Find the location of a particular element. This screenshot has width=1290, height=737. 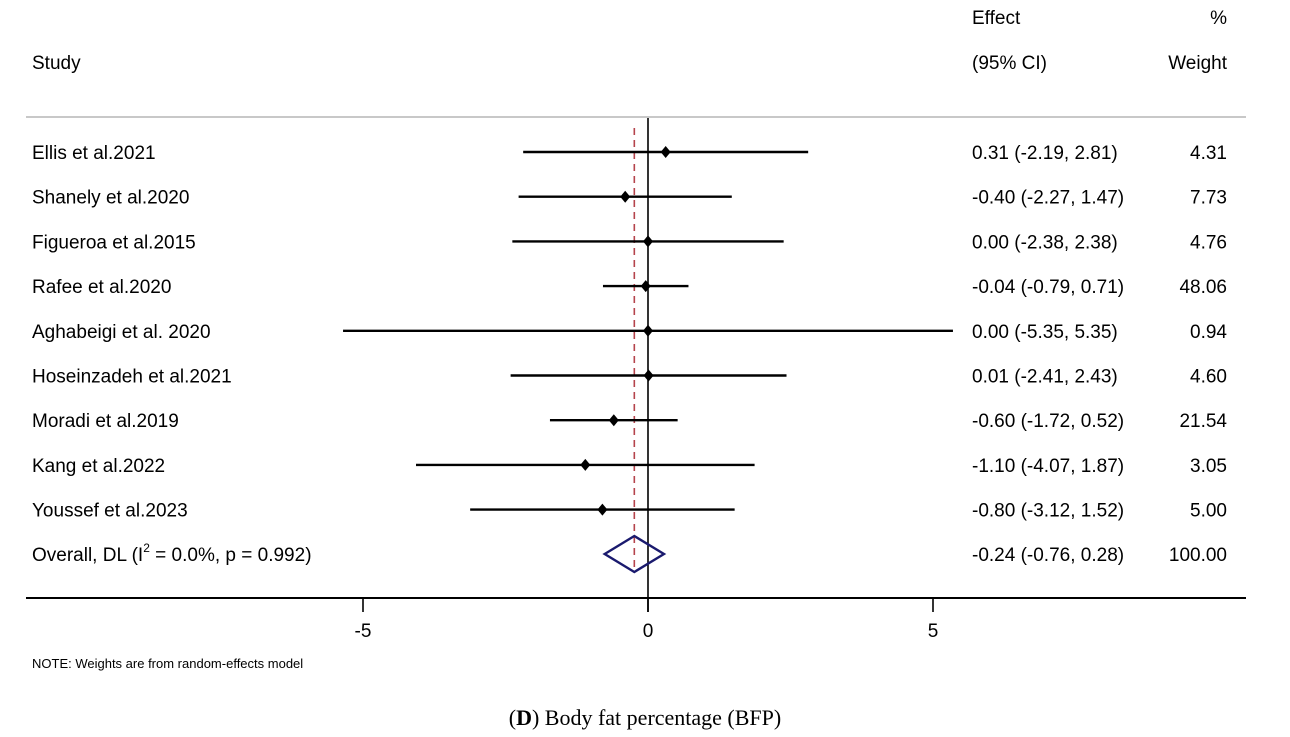

study-weight: 48.06 is located at coordinates (1203, 287).